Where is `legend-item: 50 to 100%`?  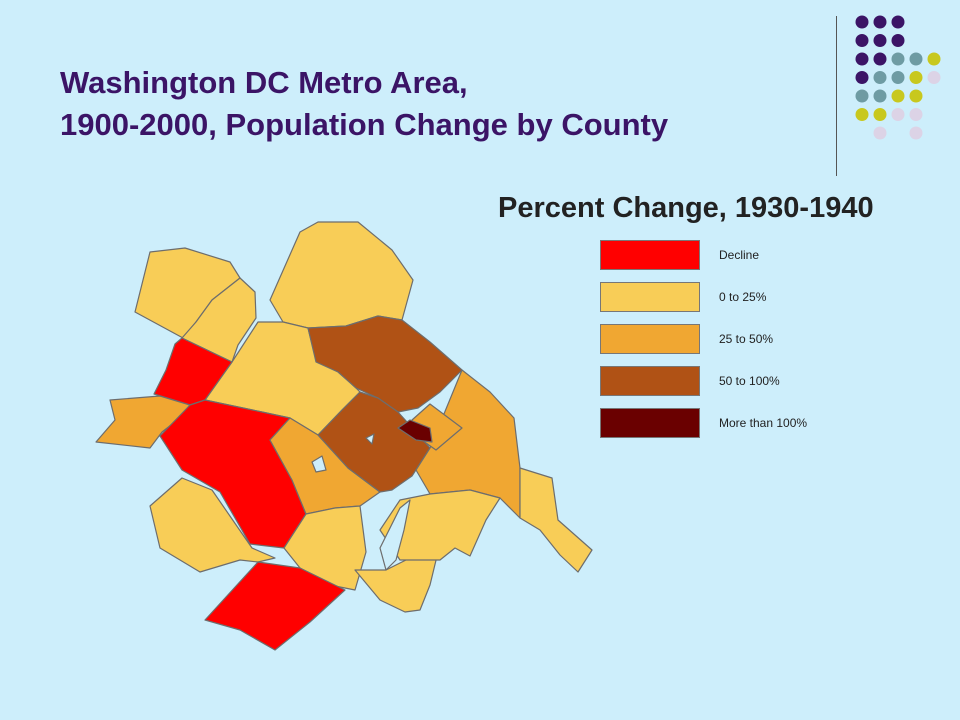
legend-item: 50 to 100% is located at coordinates (760, 382).